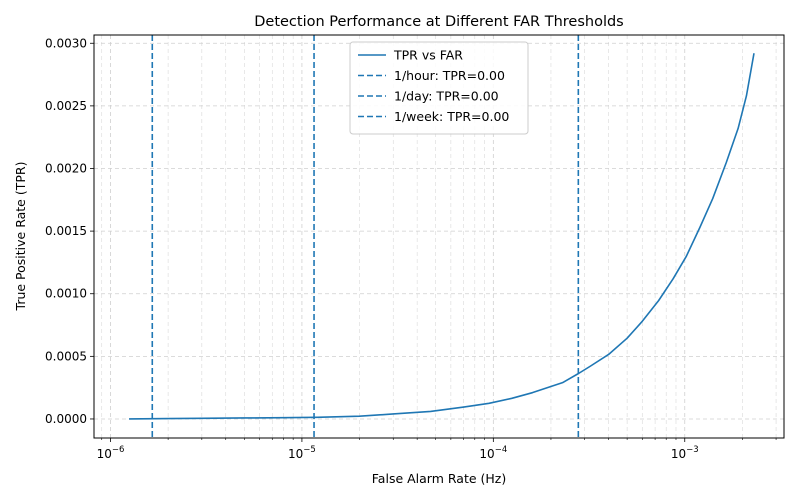  What do you see at coordinates (428, 55) in the screenshot?
I see `legend-label: TPR vs FAR` at bounding box center [428, 55].